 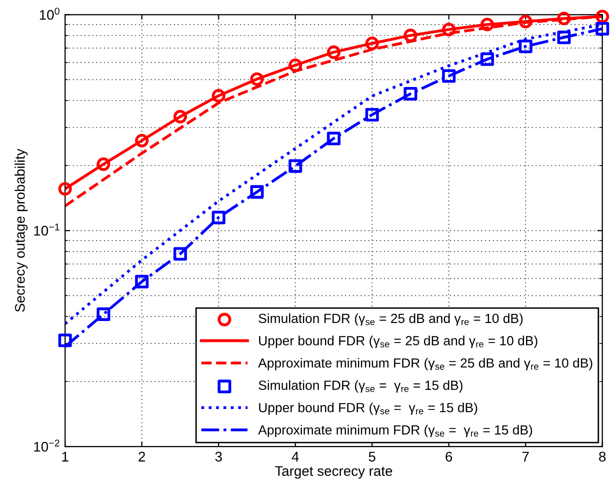 I want to click on legend-label: Upper bound FDR (γ$_{se}$ = 25 dB and γ$_{re}$ = 10 dB), so click(x=398, y=342).